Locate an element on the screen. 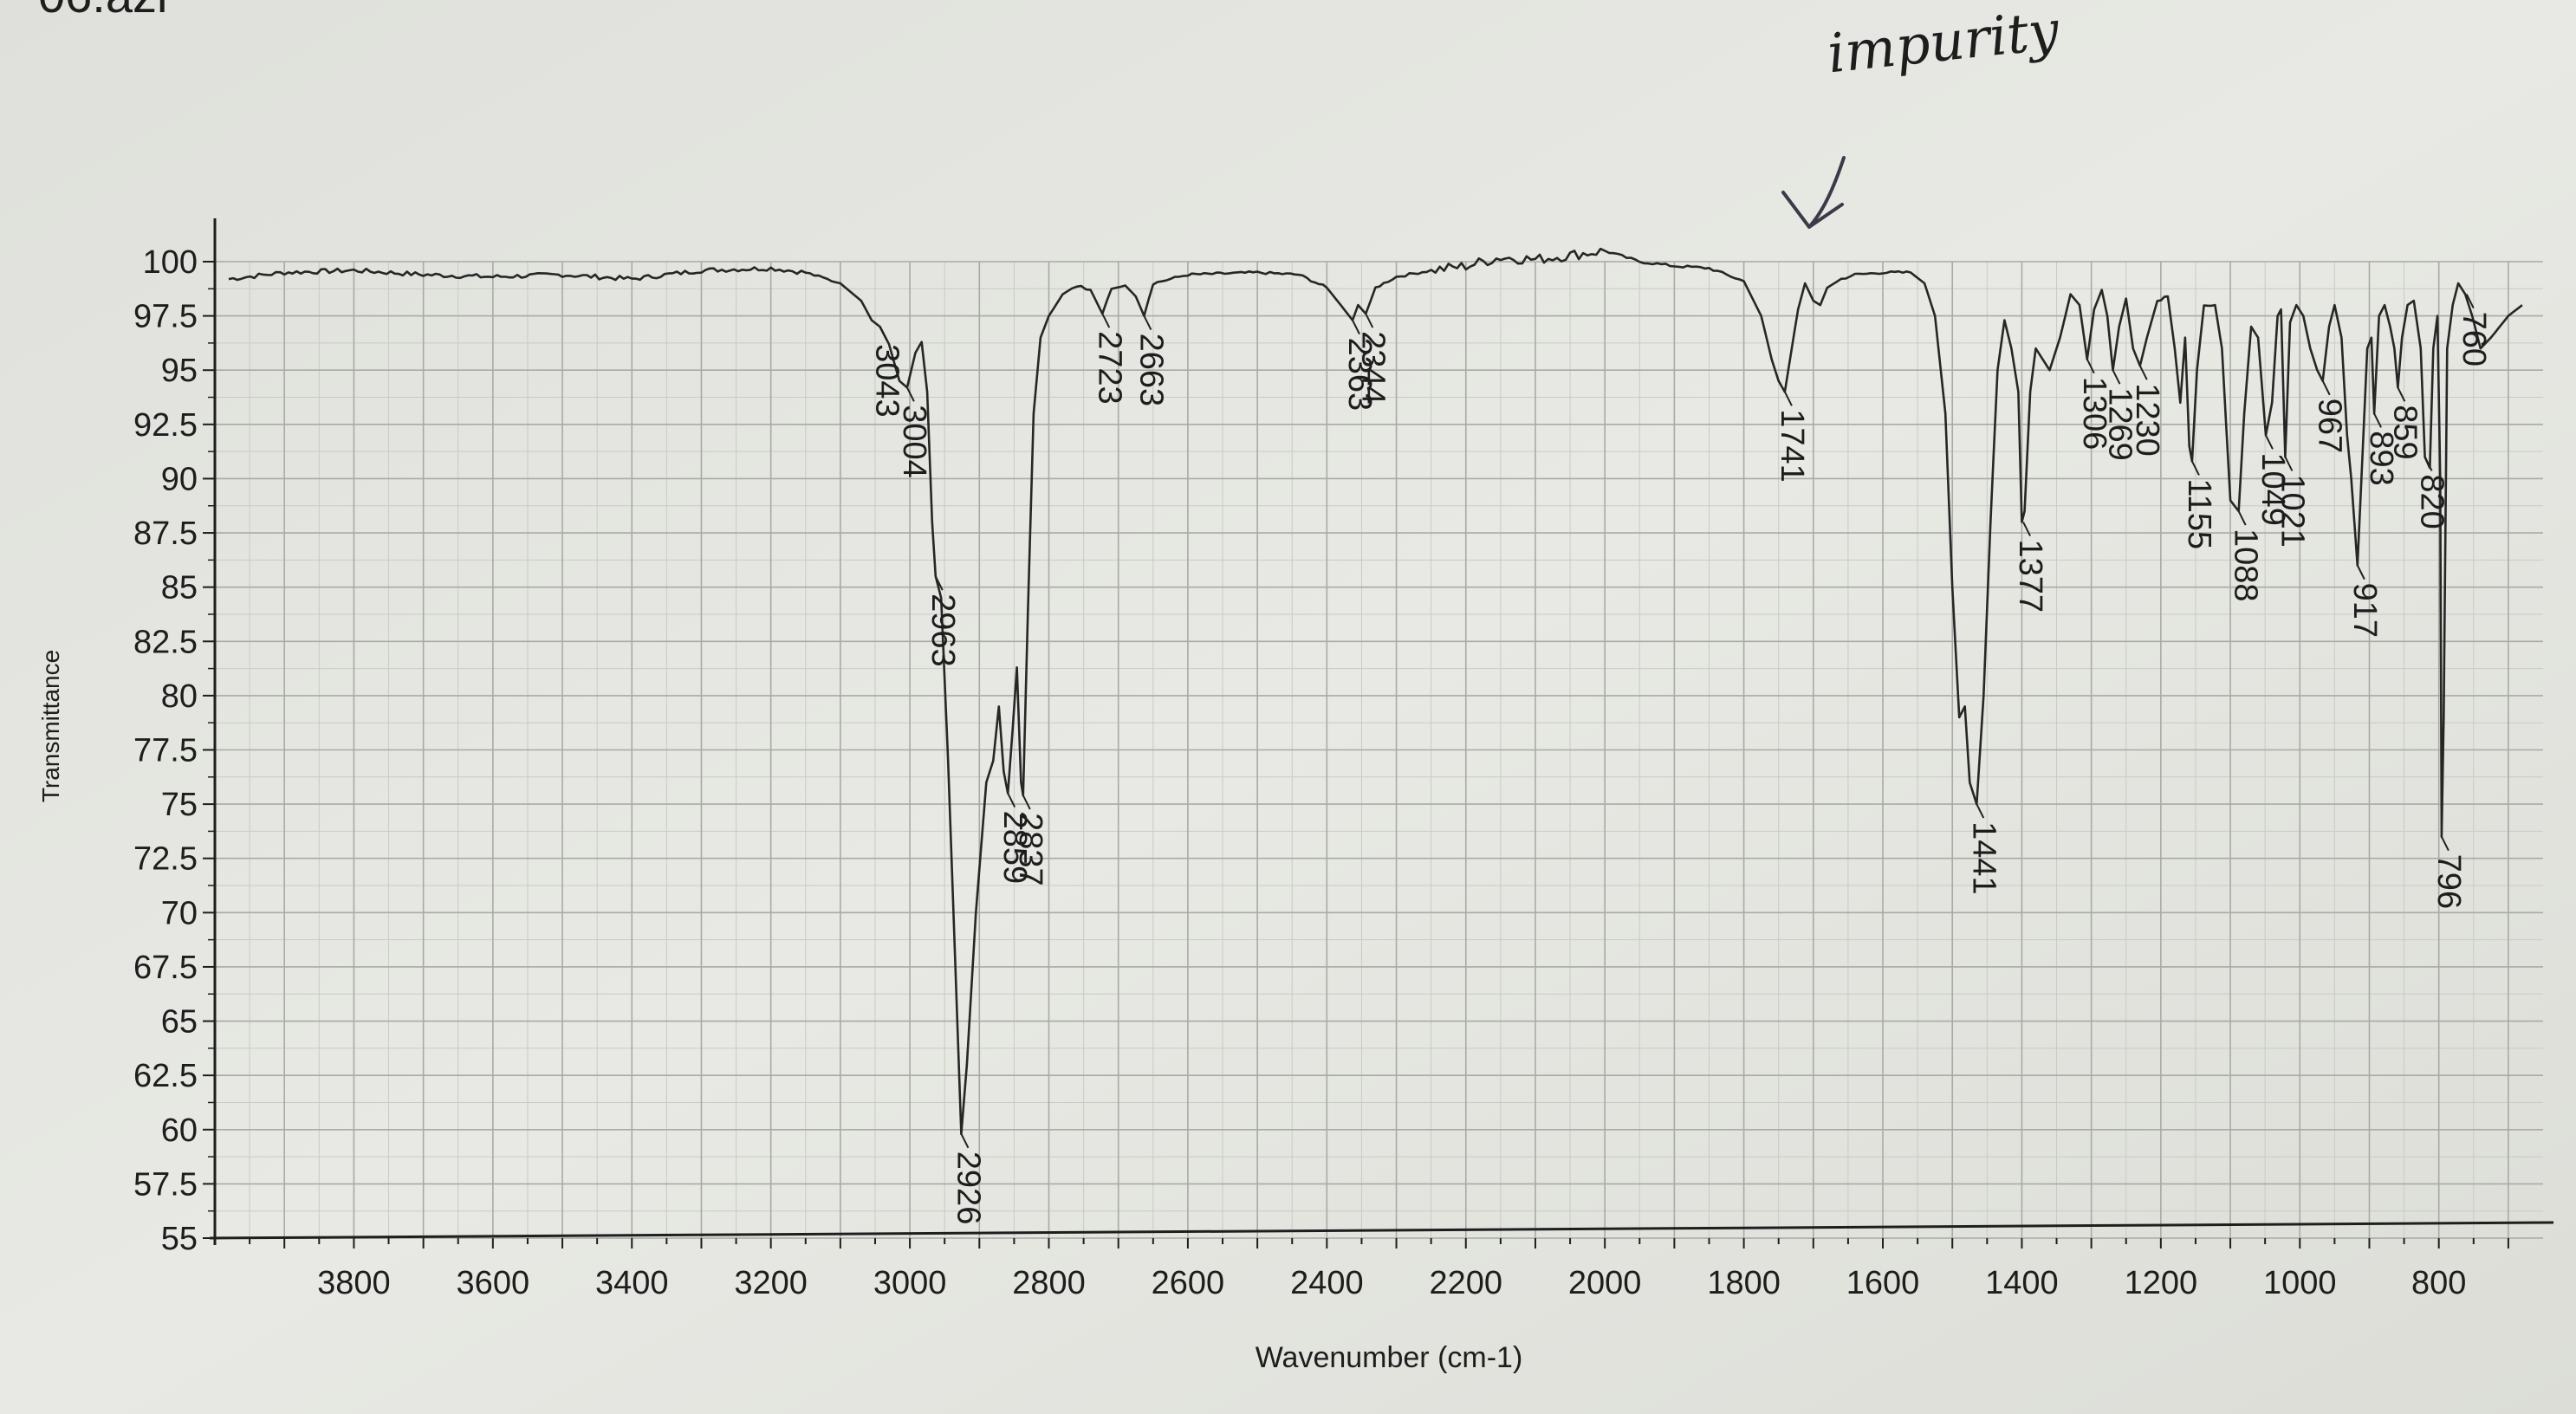 The width and height of the screenshot is (2576, 1414). peak-label: 2926 is located at coordinates (968, 1188).